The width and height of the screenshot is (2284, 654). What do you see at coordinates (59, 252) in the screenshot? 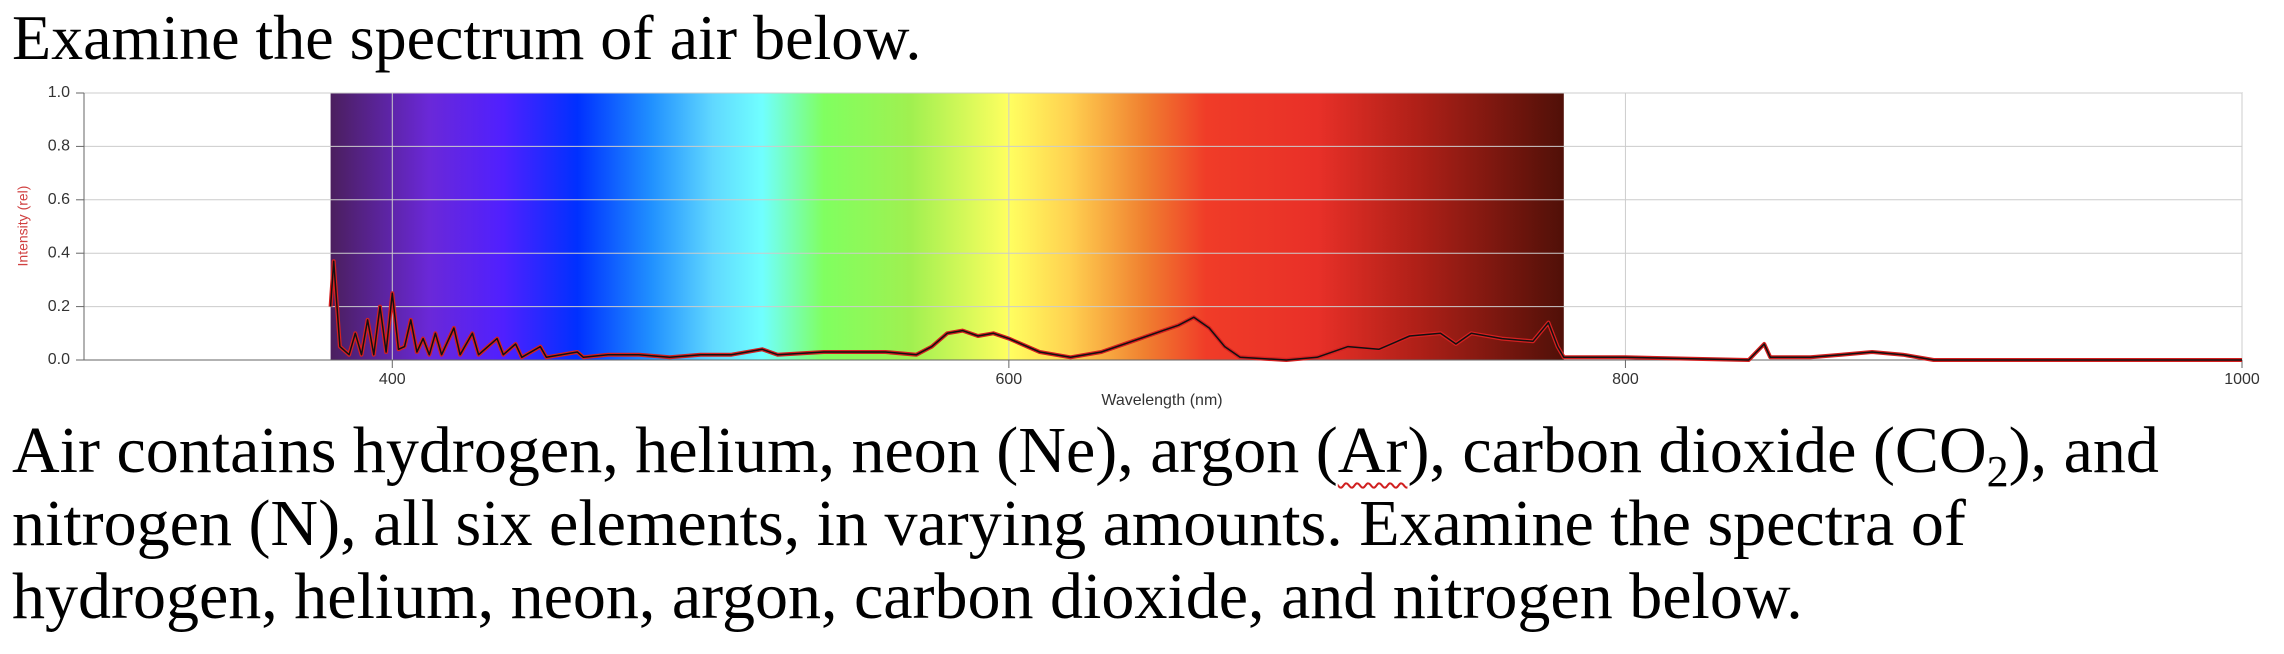
I see `y-tick-label: 0.4` at bounding box center [59, 252].